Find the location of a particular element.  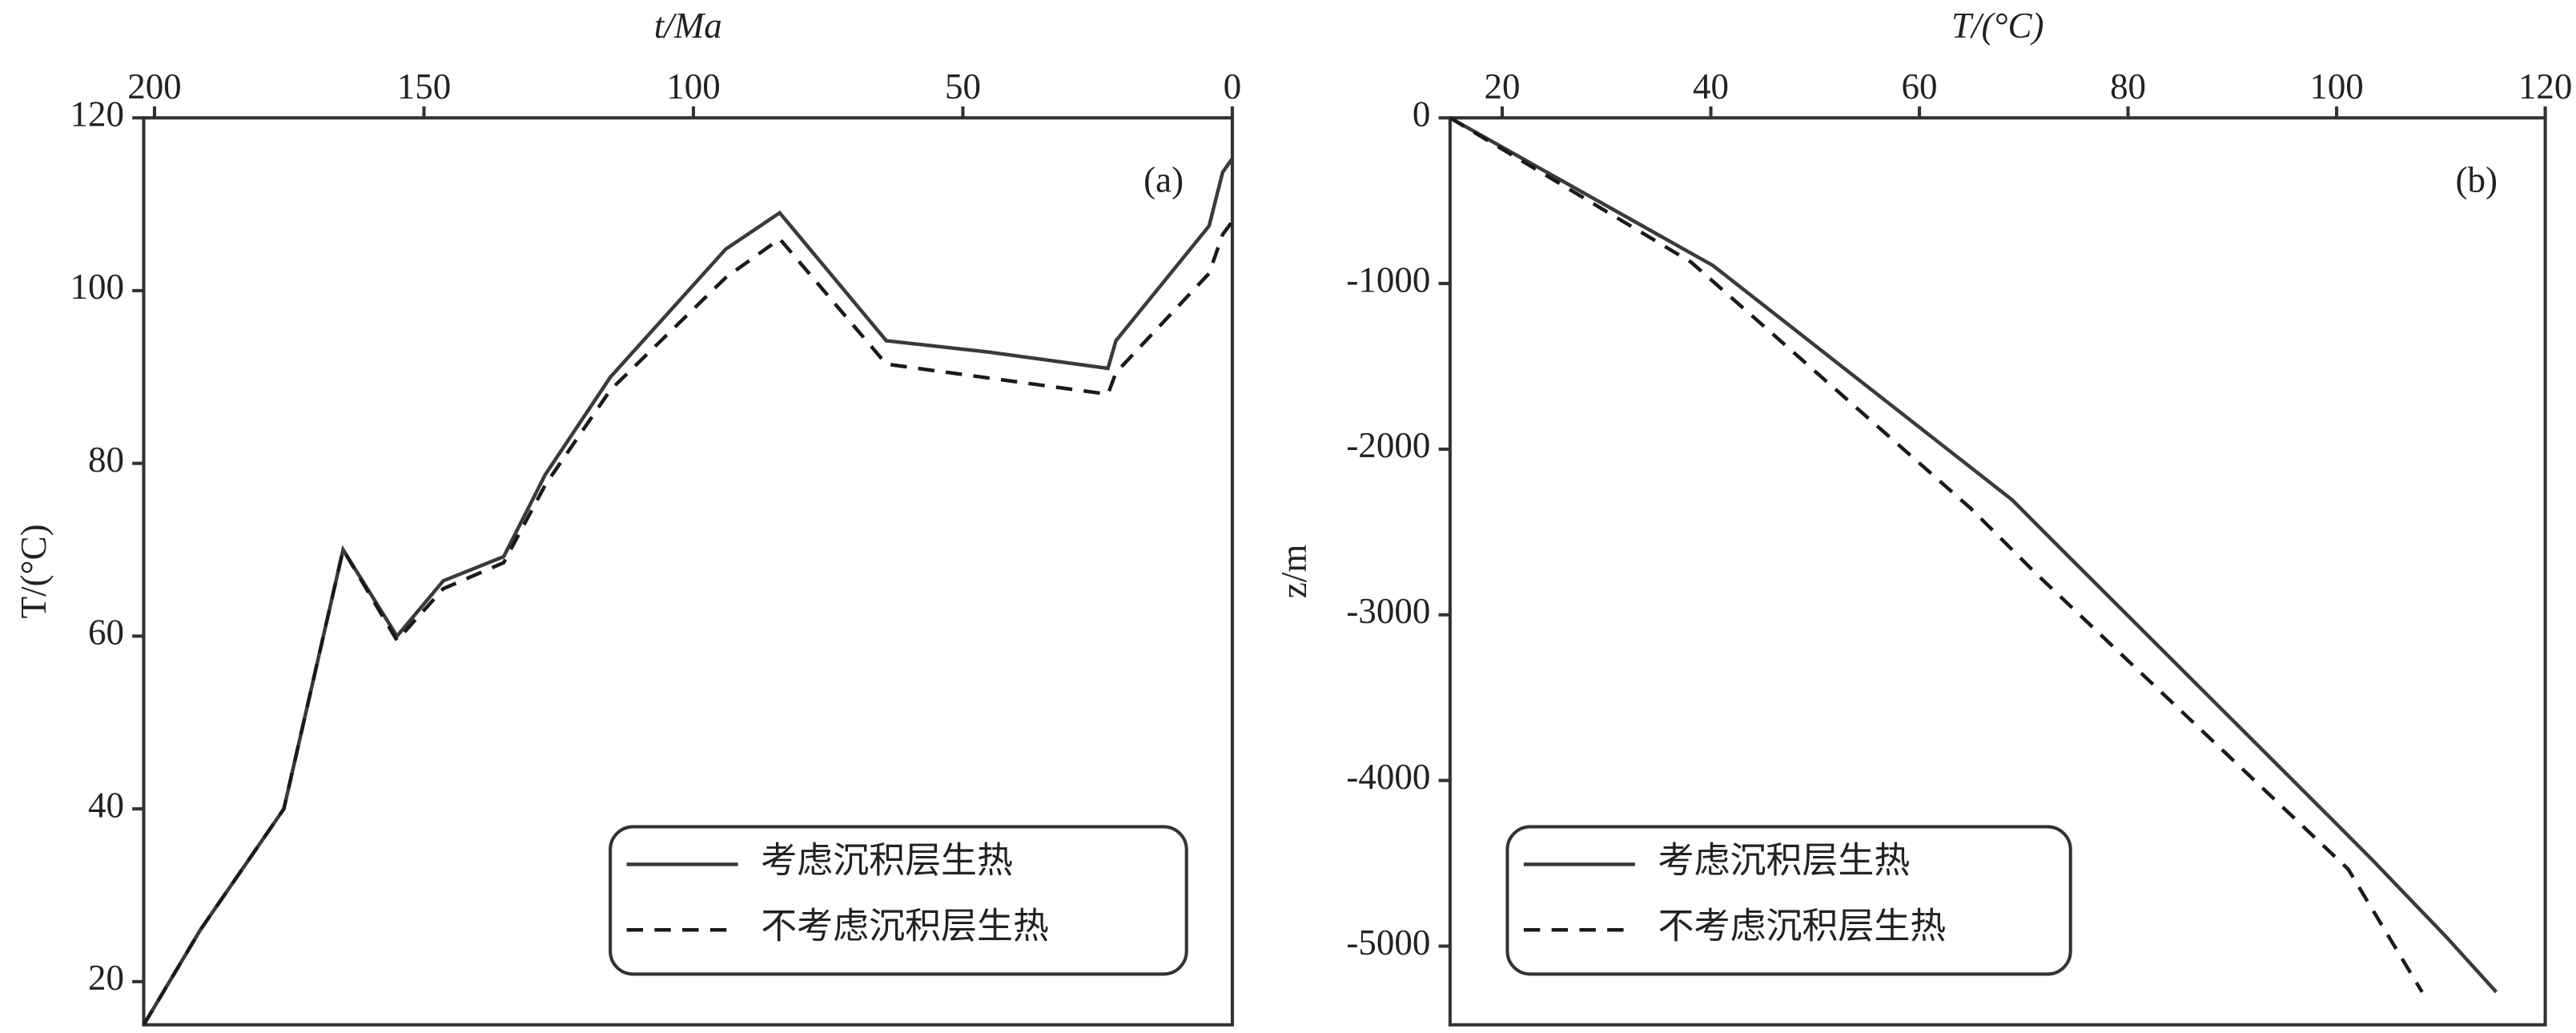

x-tick-label: 0 is located at coordinates (1232, 87).